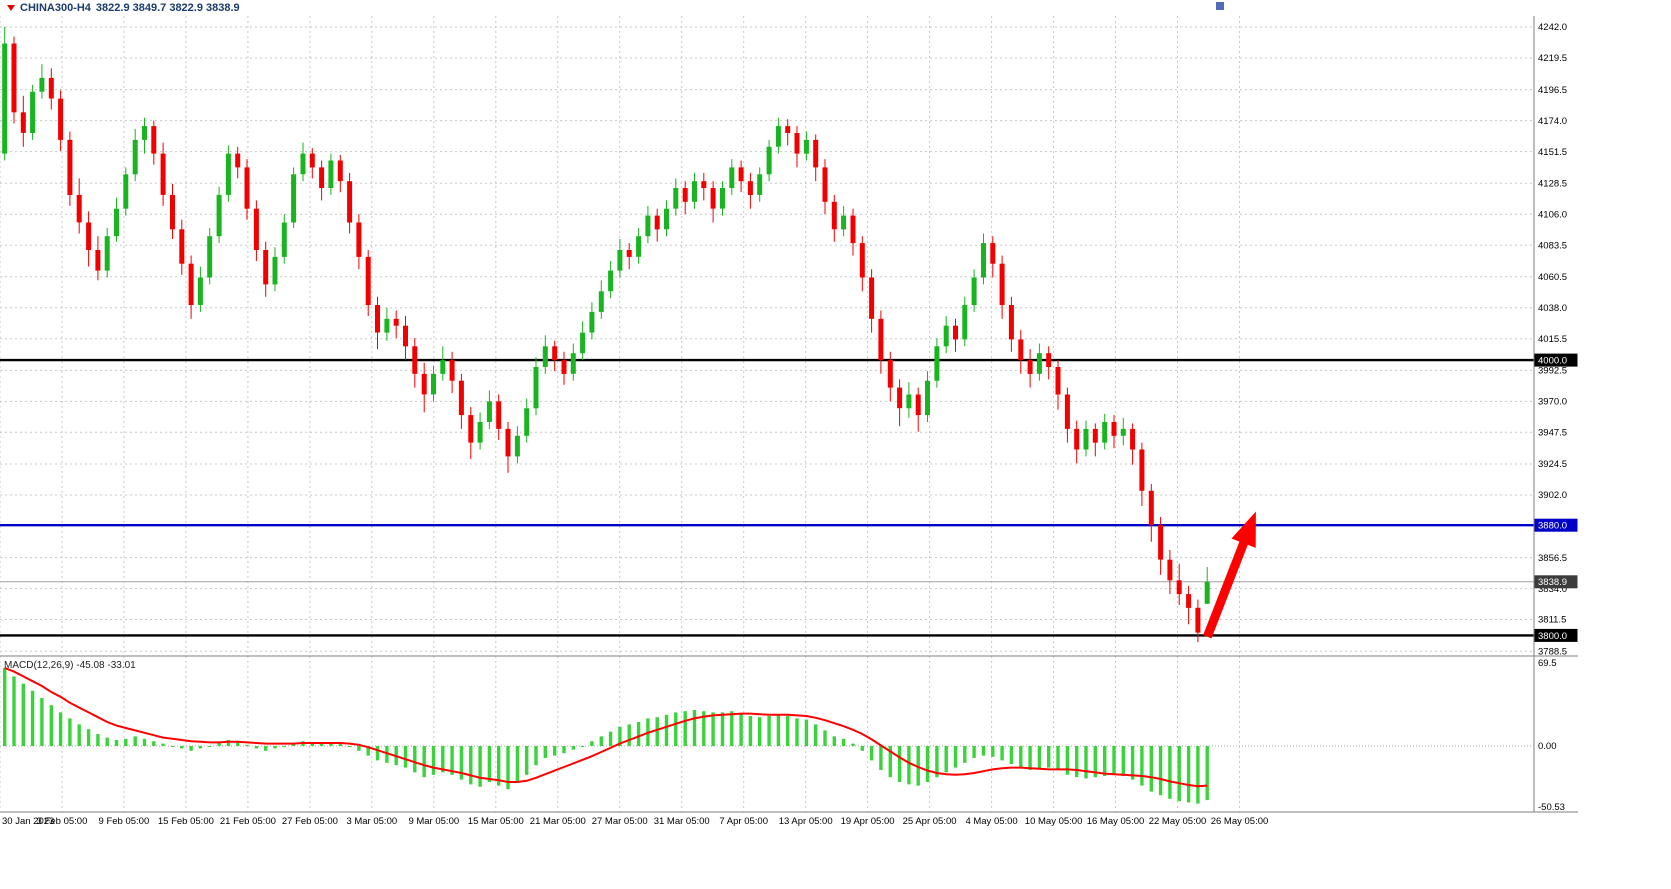 The height and width of the screenshot is (889, 1671). I want to click on macd-signal-line, so click(606, 727).